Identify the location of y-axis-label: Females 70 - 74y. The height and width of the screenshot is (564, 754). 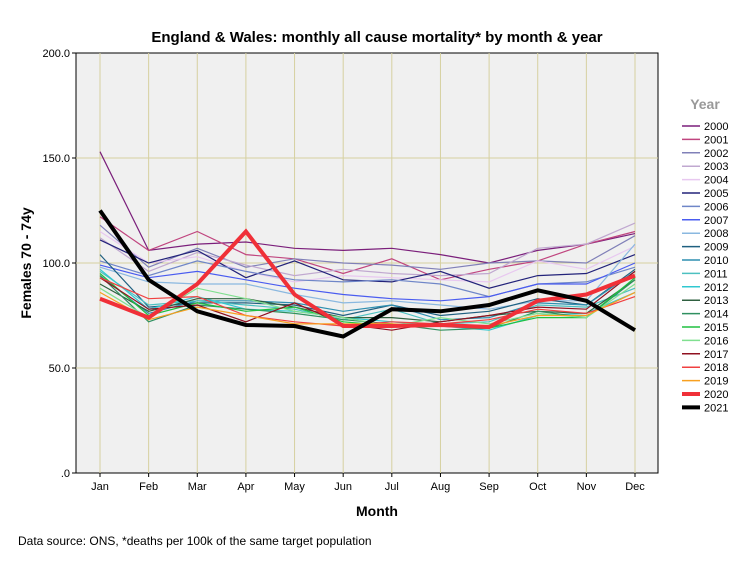
(26, 263).